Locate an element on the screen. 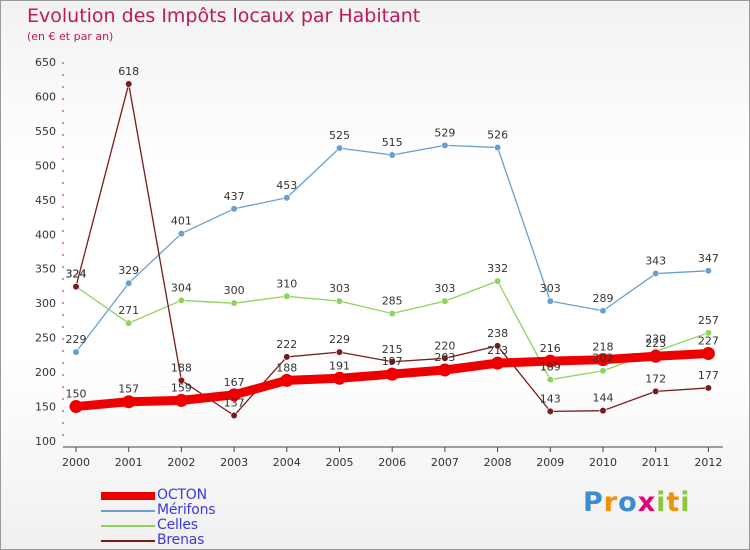 This screenshot has height=550, width=750. data-label-celles: 300 is located at coordinates (234, 290).